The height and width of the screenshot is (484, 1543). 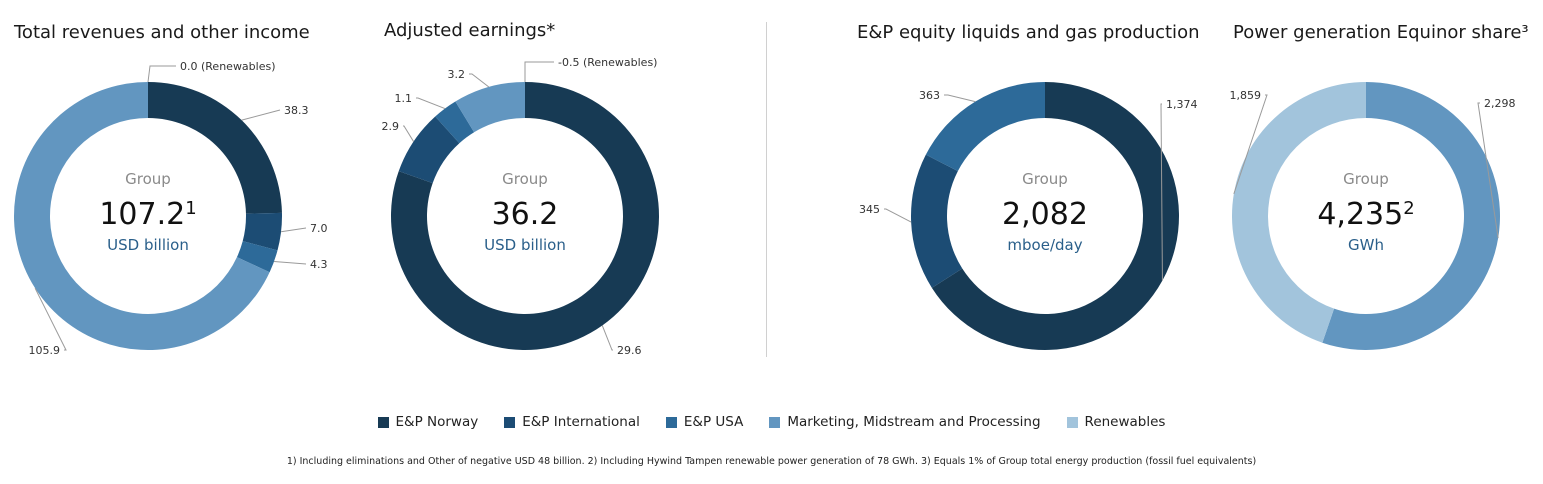 I want to click on legend-item-ep-usa: E&P USA, so click(x=704, y=422).